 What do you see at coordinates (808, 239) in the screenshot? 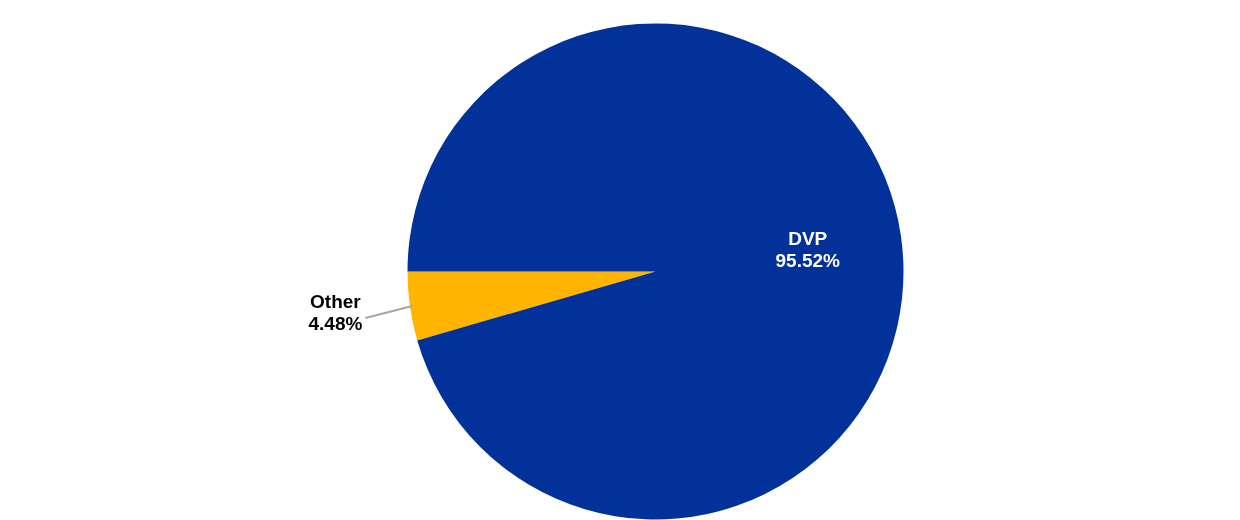
I see `slice-label: DVP` at bounding box center [808, 239].